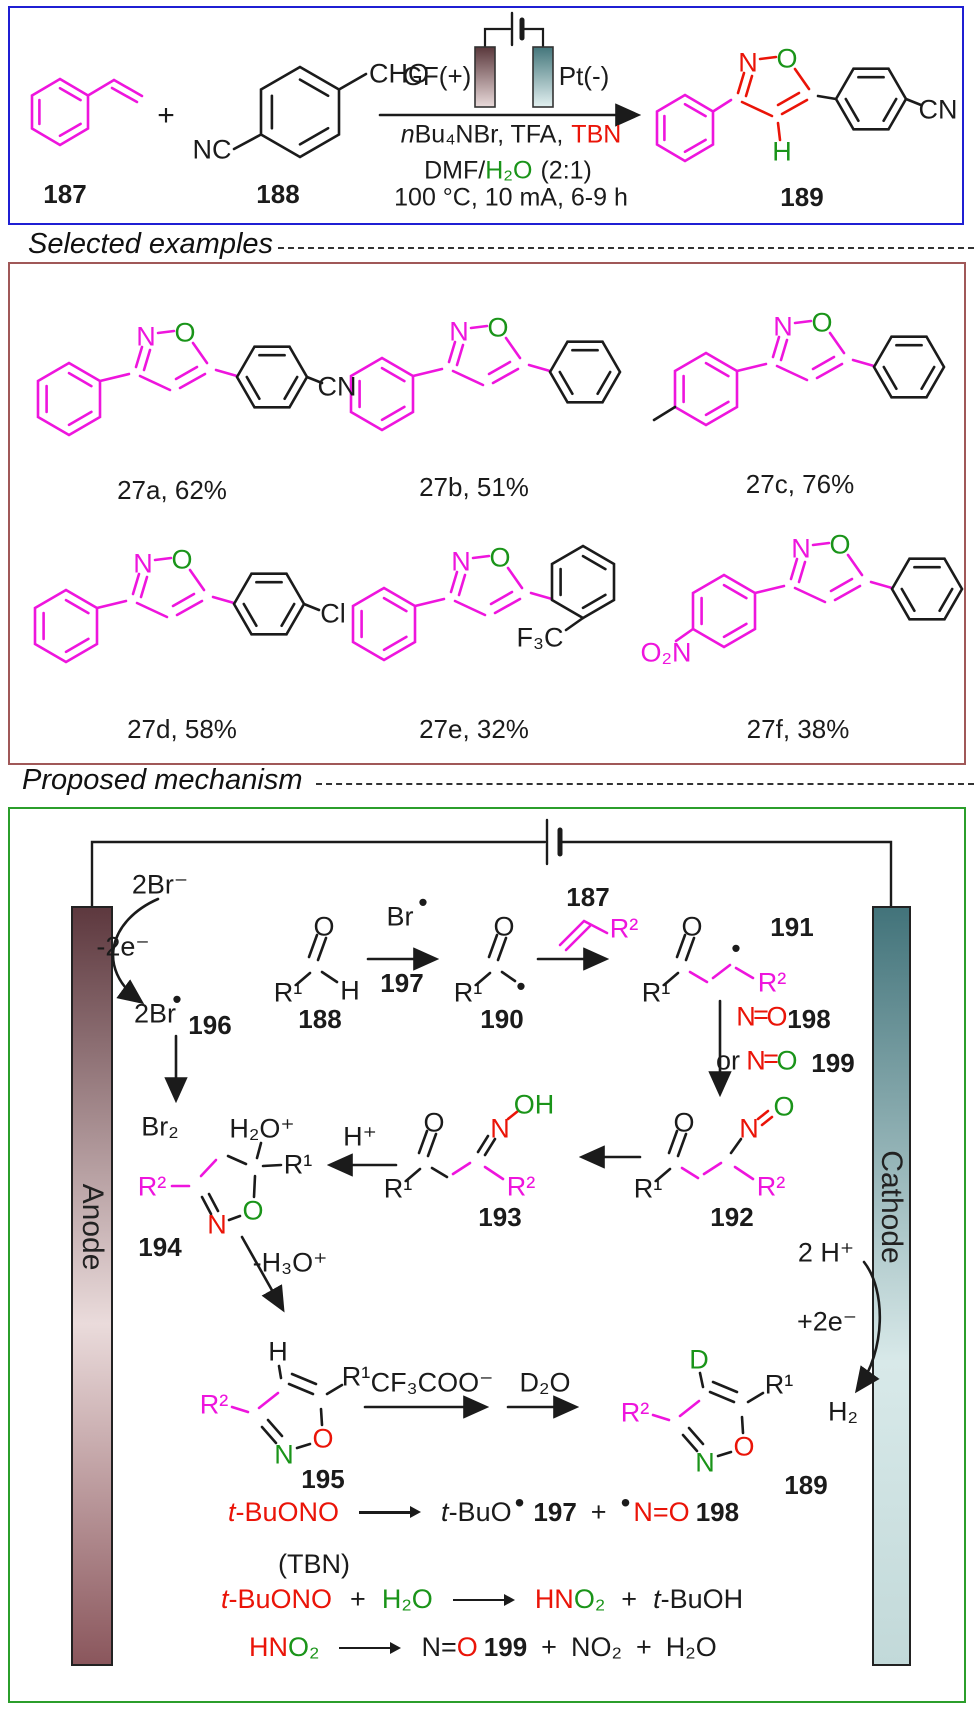 This screenshot has height=1713, width=978. What do you see at coordinates (684, 1122) in the screenshot?
I see `o-192: O` at bounding box center [684, 1122].